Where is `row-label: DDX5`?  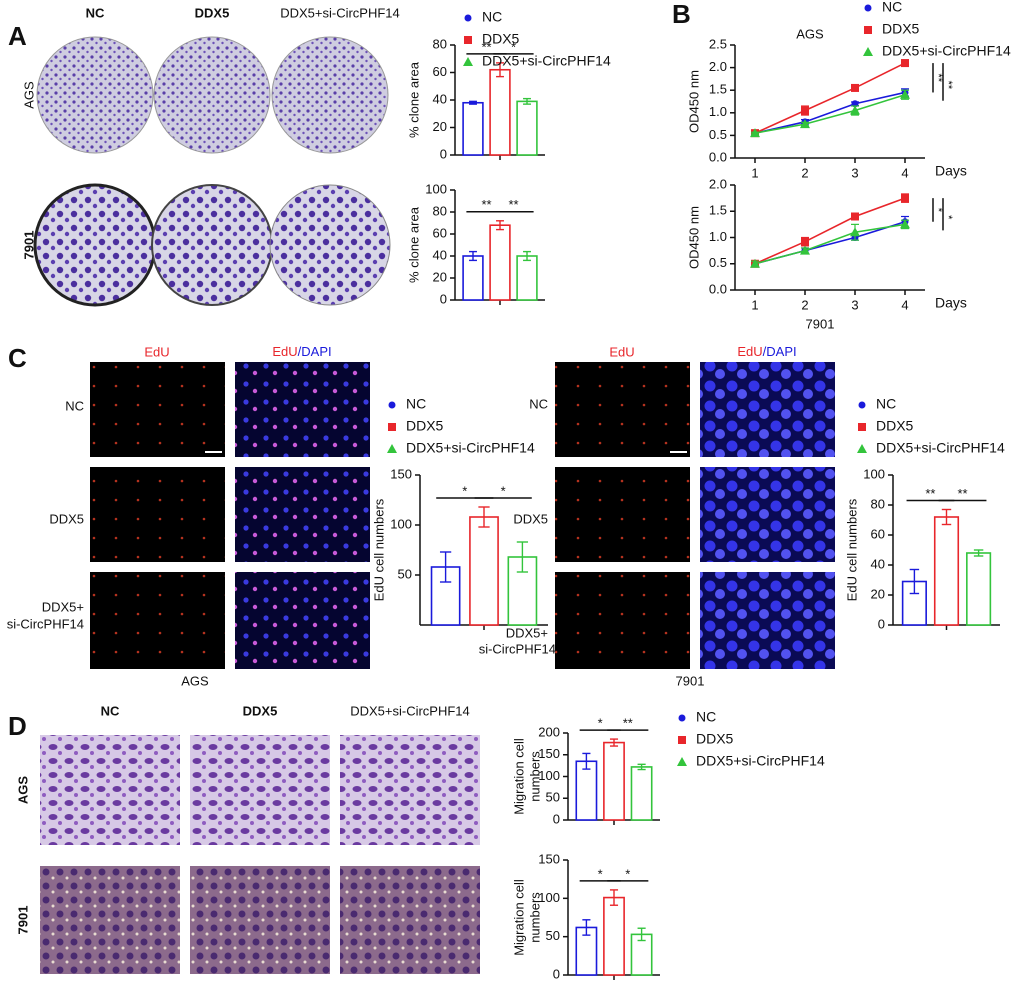 row-label: DDX5 is located at coordinates (66, 518).